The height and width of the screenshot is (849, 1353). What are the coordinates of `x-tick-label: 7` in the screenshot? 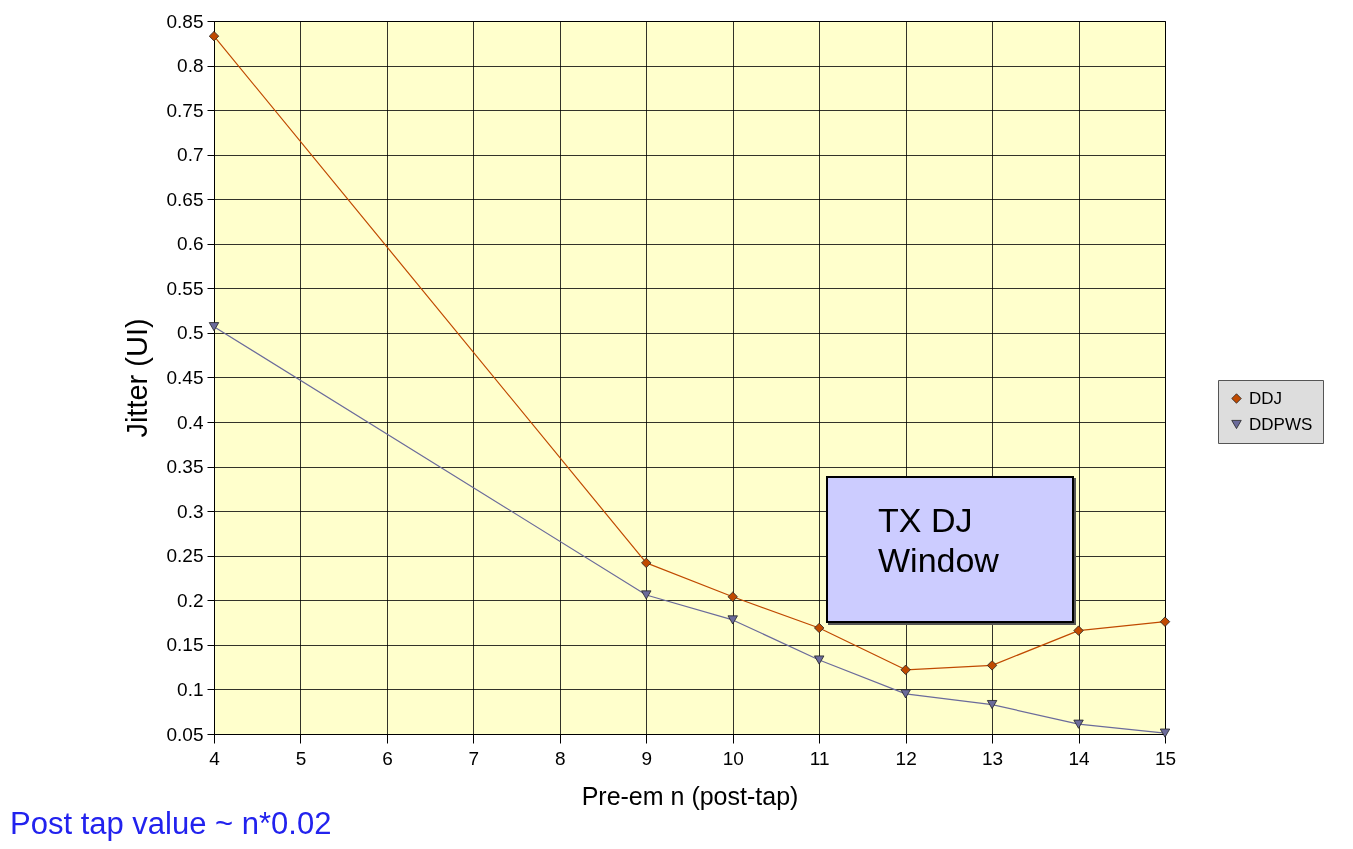 It's located at (474, 758).